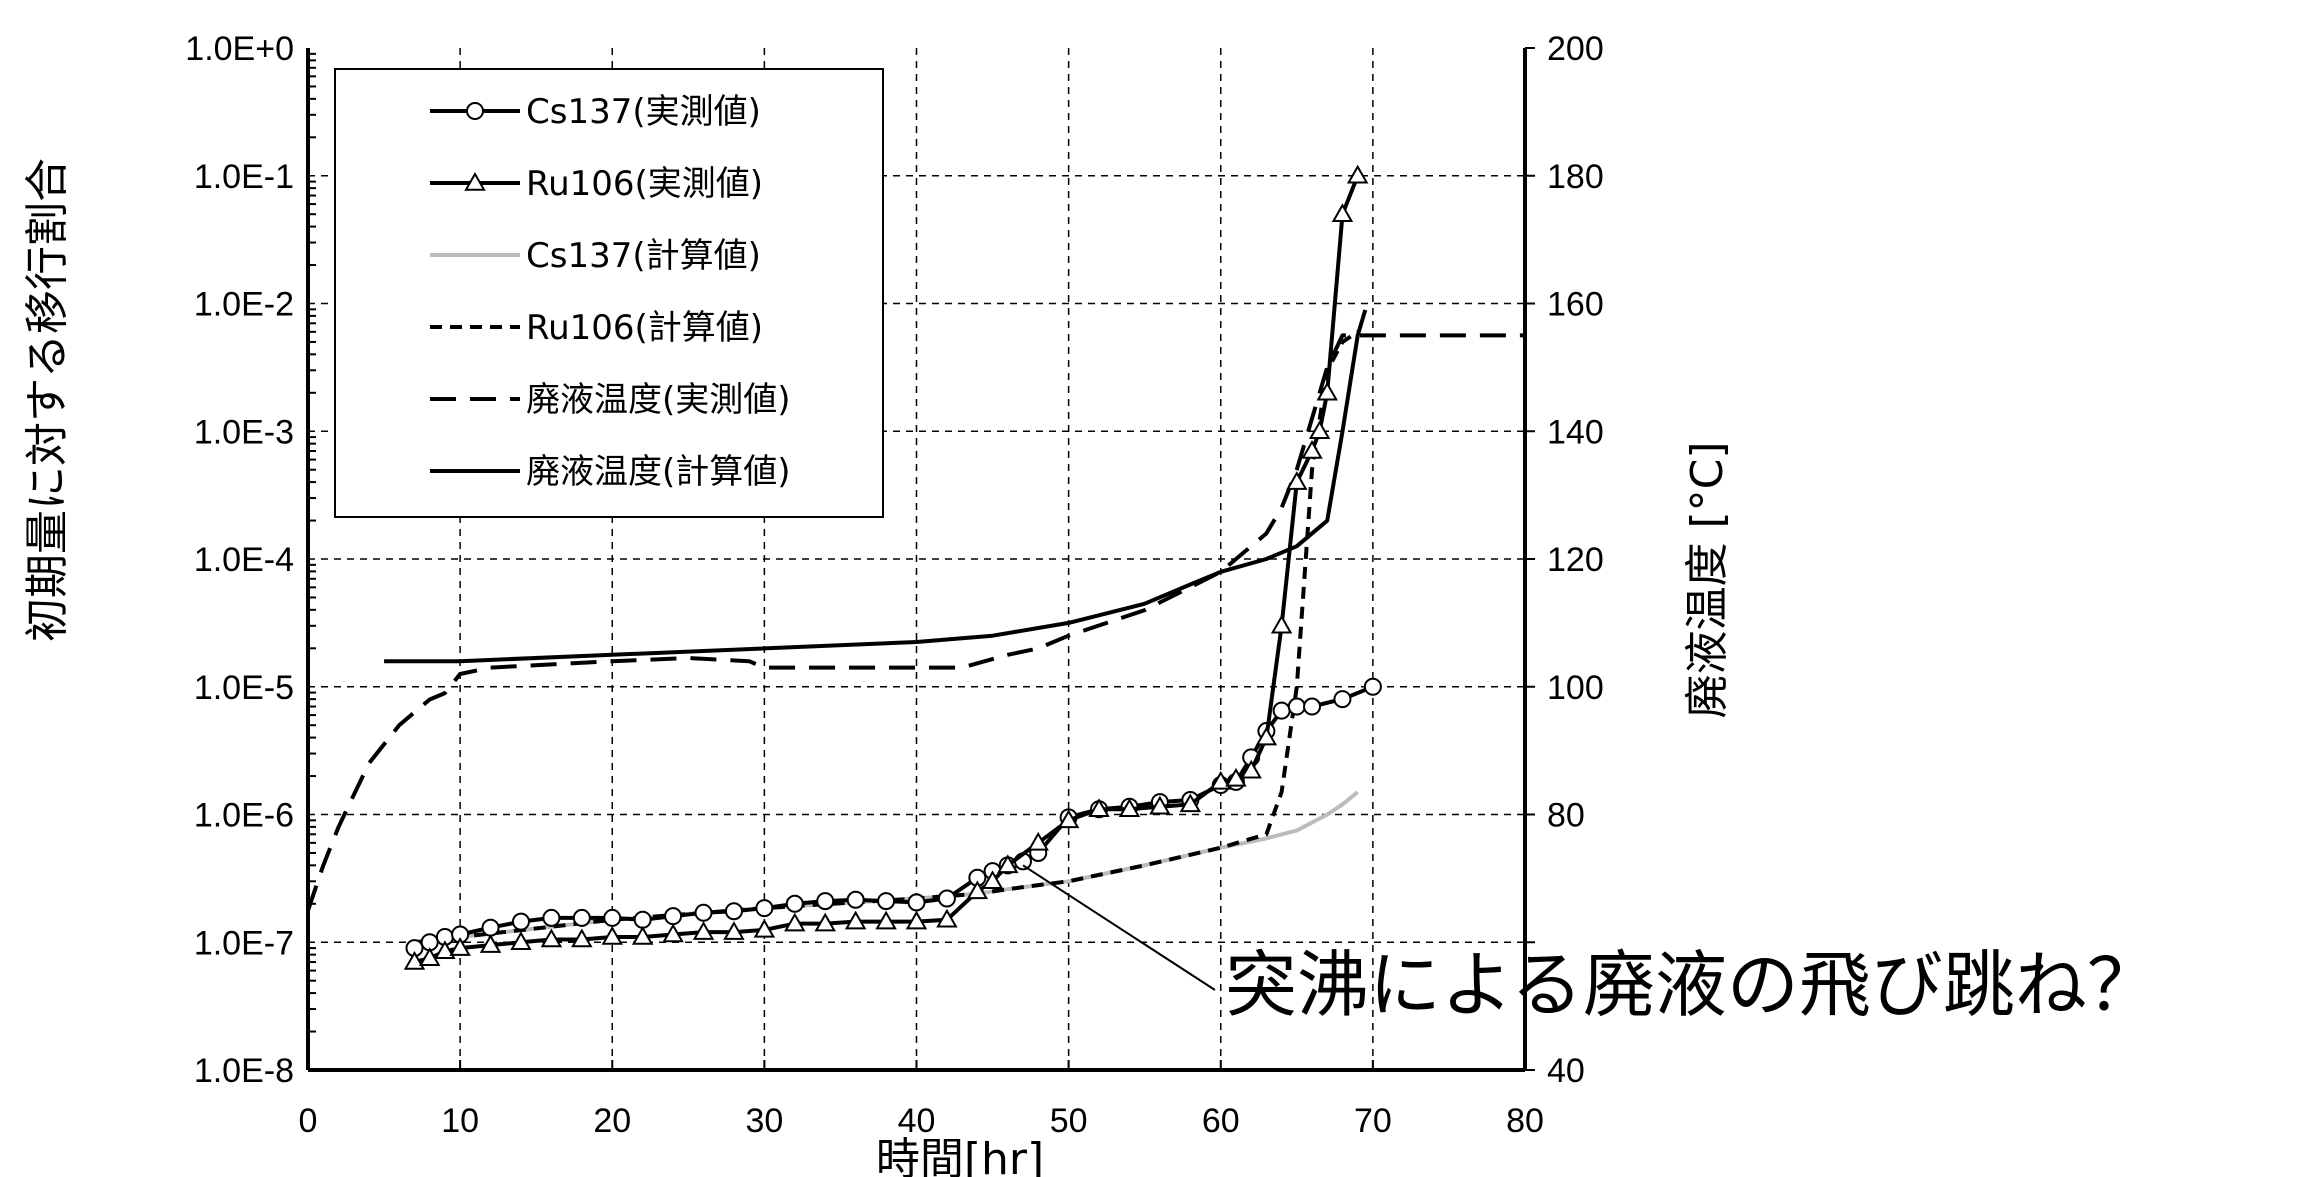  What do you see at coordinates (1566, 816) in the screenshot?
I see `y-right-tick-label: 80` at bounding box center [1566, 816].